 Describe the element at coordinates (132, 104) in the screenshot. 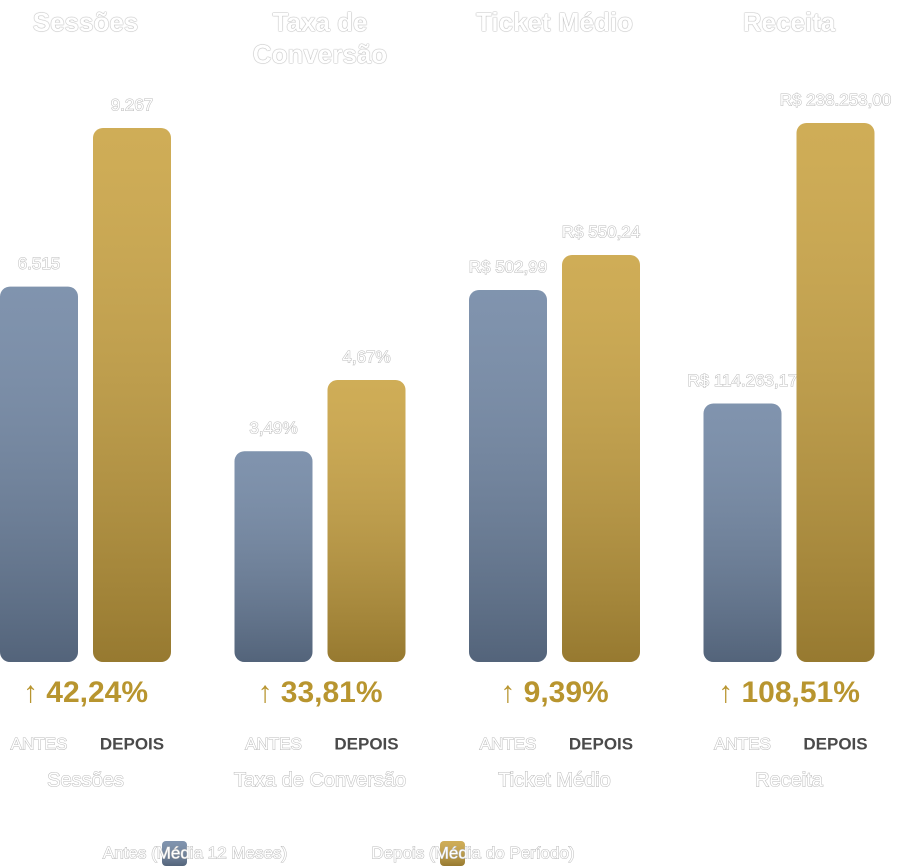

I see `value-label: 9.267` at that location.